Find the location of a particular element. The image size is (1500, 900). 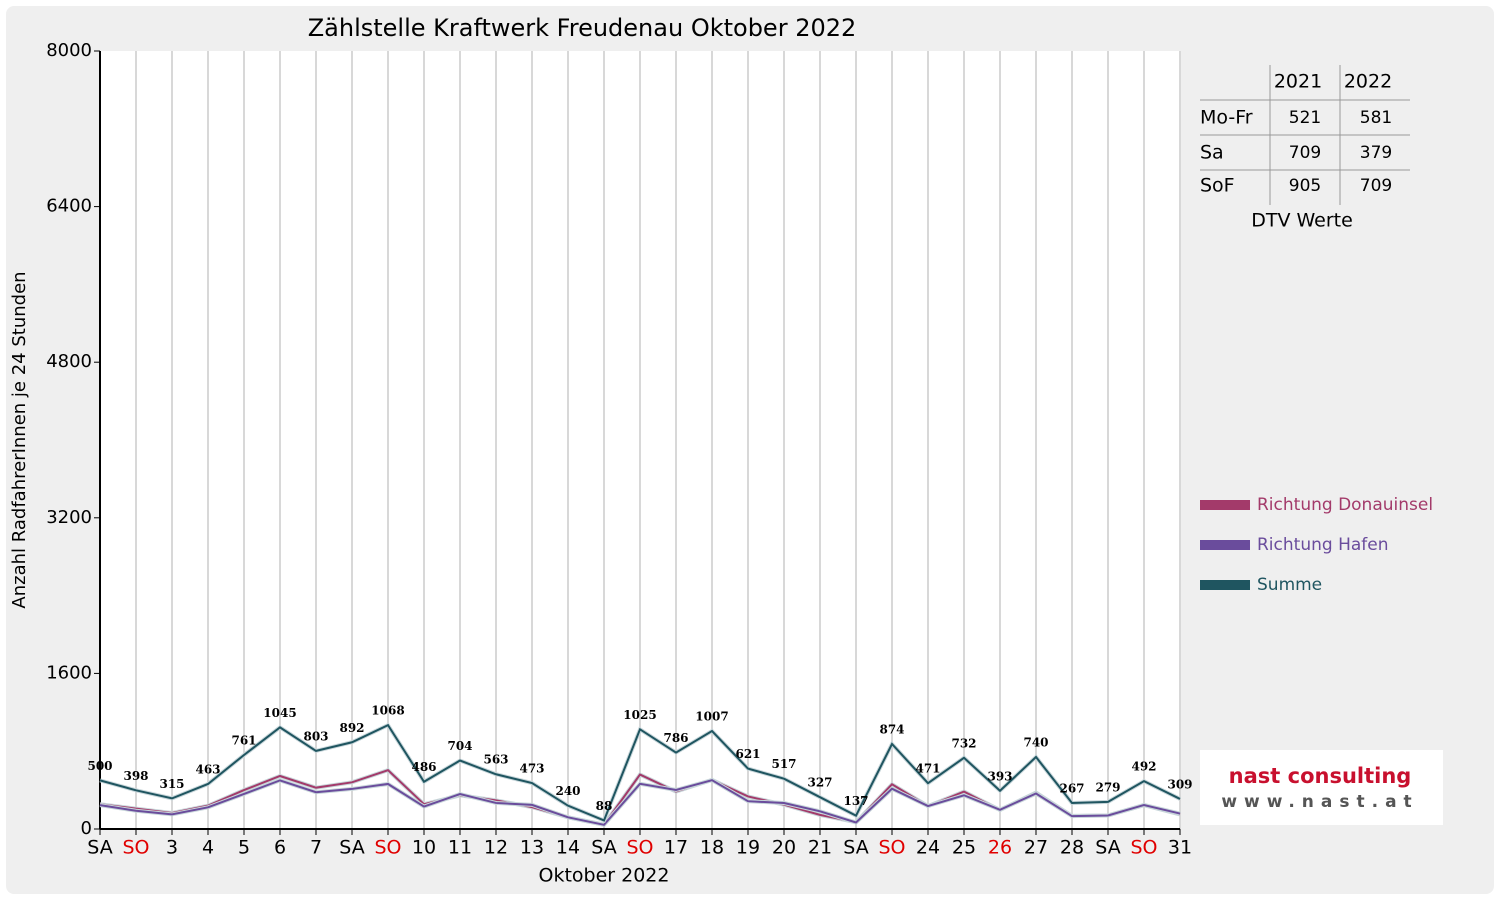

data-label: 486 is located at coordinates (423, 767).